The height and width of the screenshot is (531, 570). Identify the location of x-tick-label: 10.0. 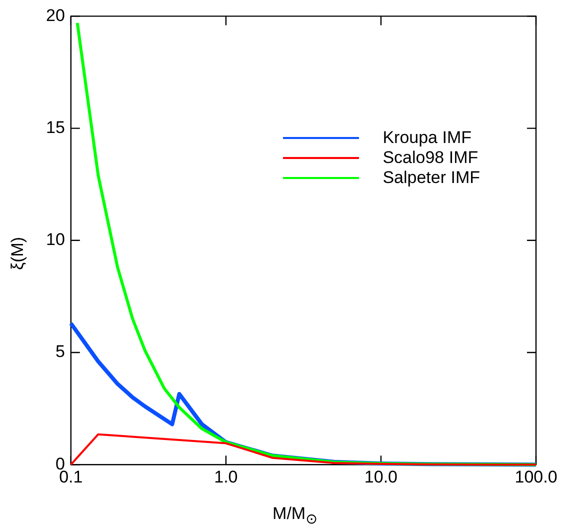
(381, 476).